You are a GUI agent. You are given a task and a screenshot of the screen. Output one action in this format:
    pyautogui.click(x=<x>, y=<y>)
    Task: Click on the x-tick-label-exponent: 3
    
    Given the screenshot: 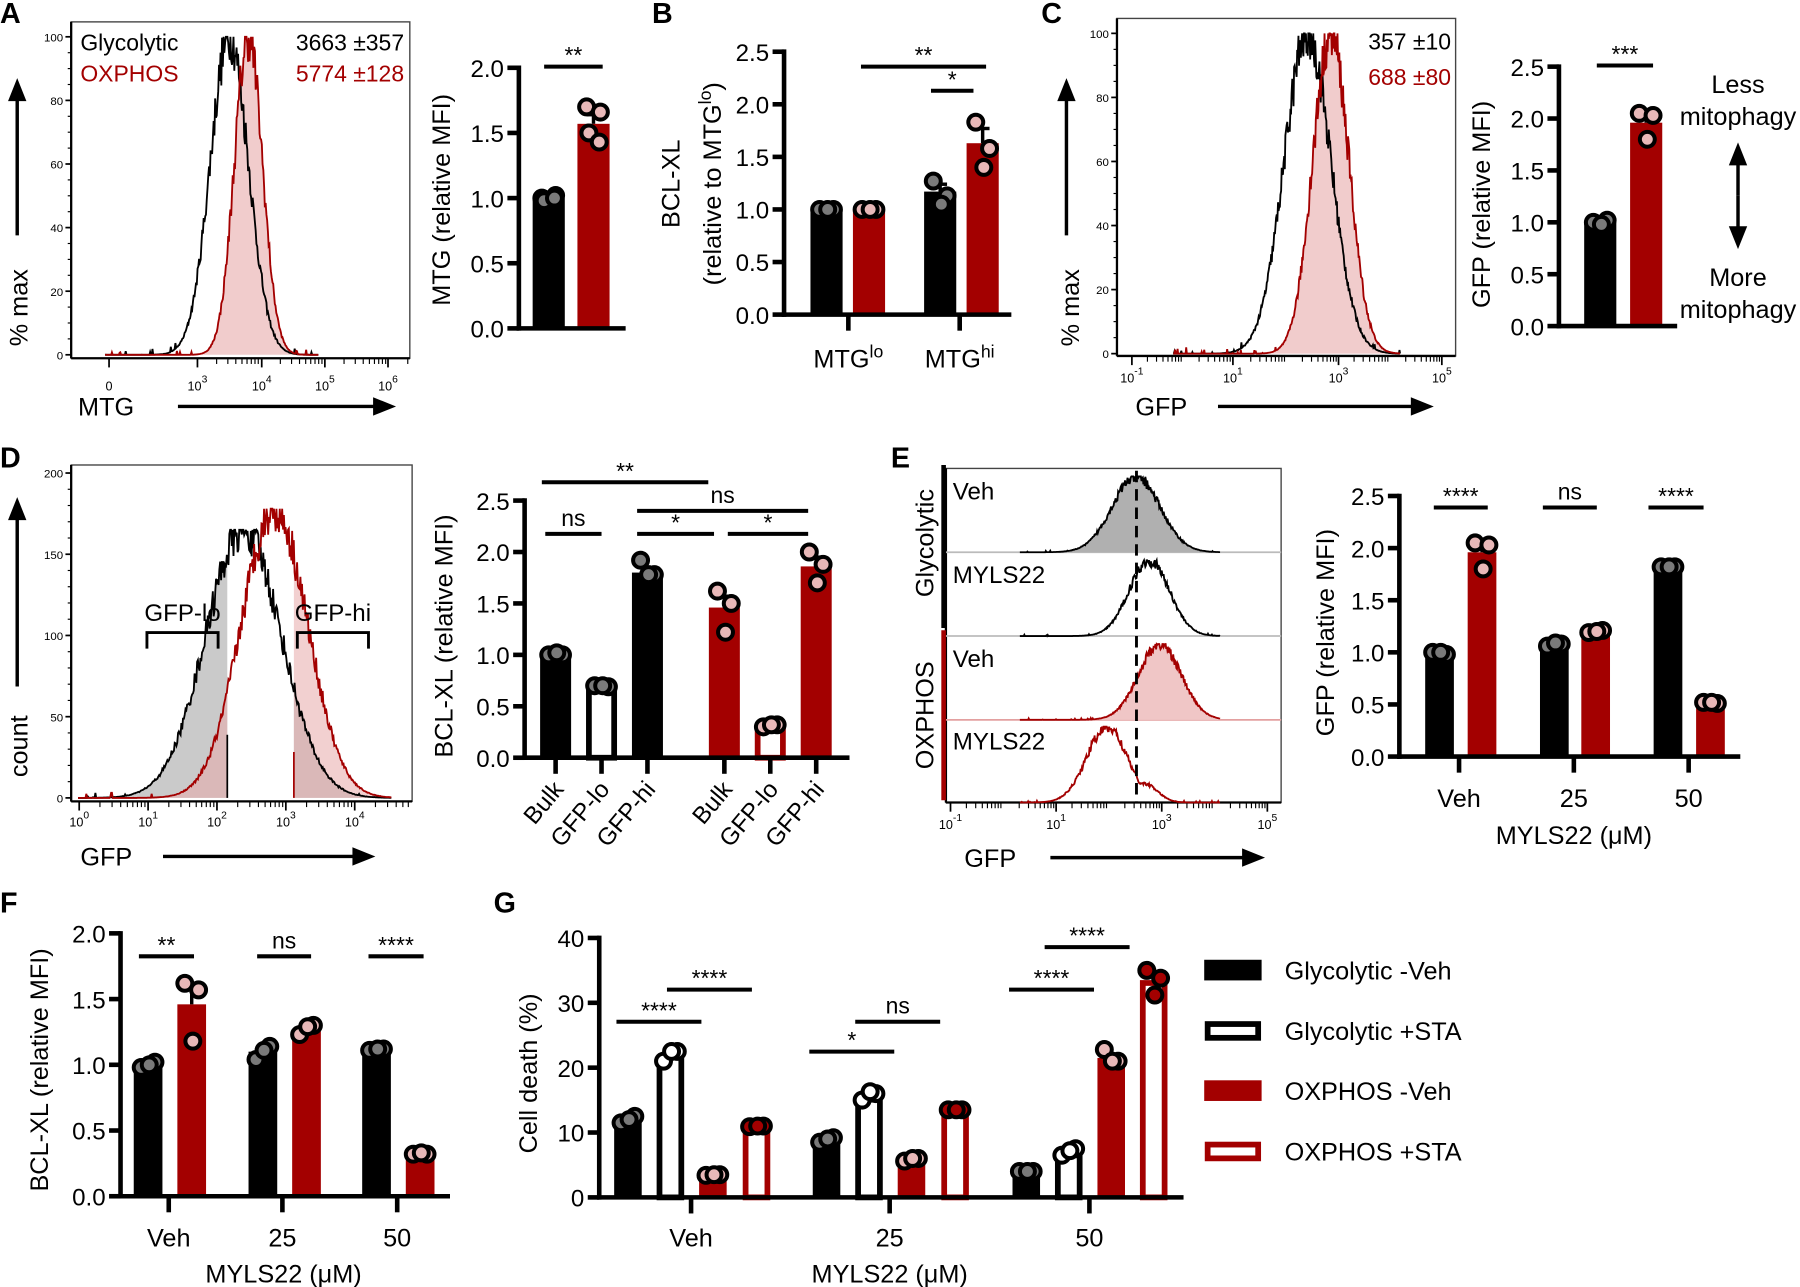 What is the action you would take?
    pyautogui.click(x=205, y=379)
    